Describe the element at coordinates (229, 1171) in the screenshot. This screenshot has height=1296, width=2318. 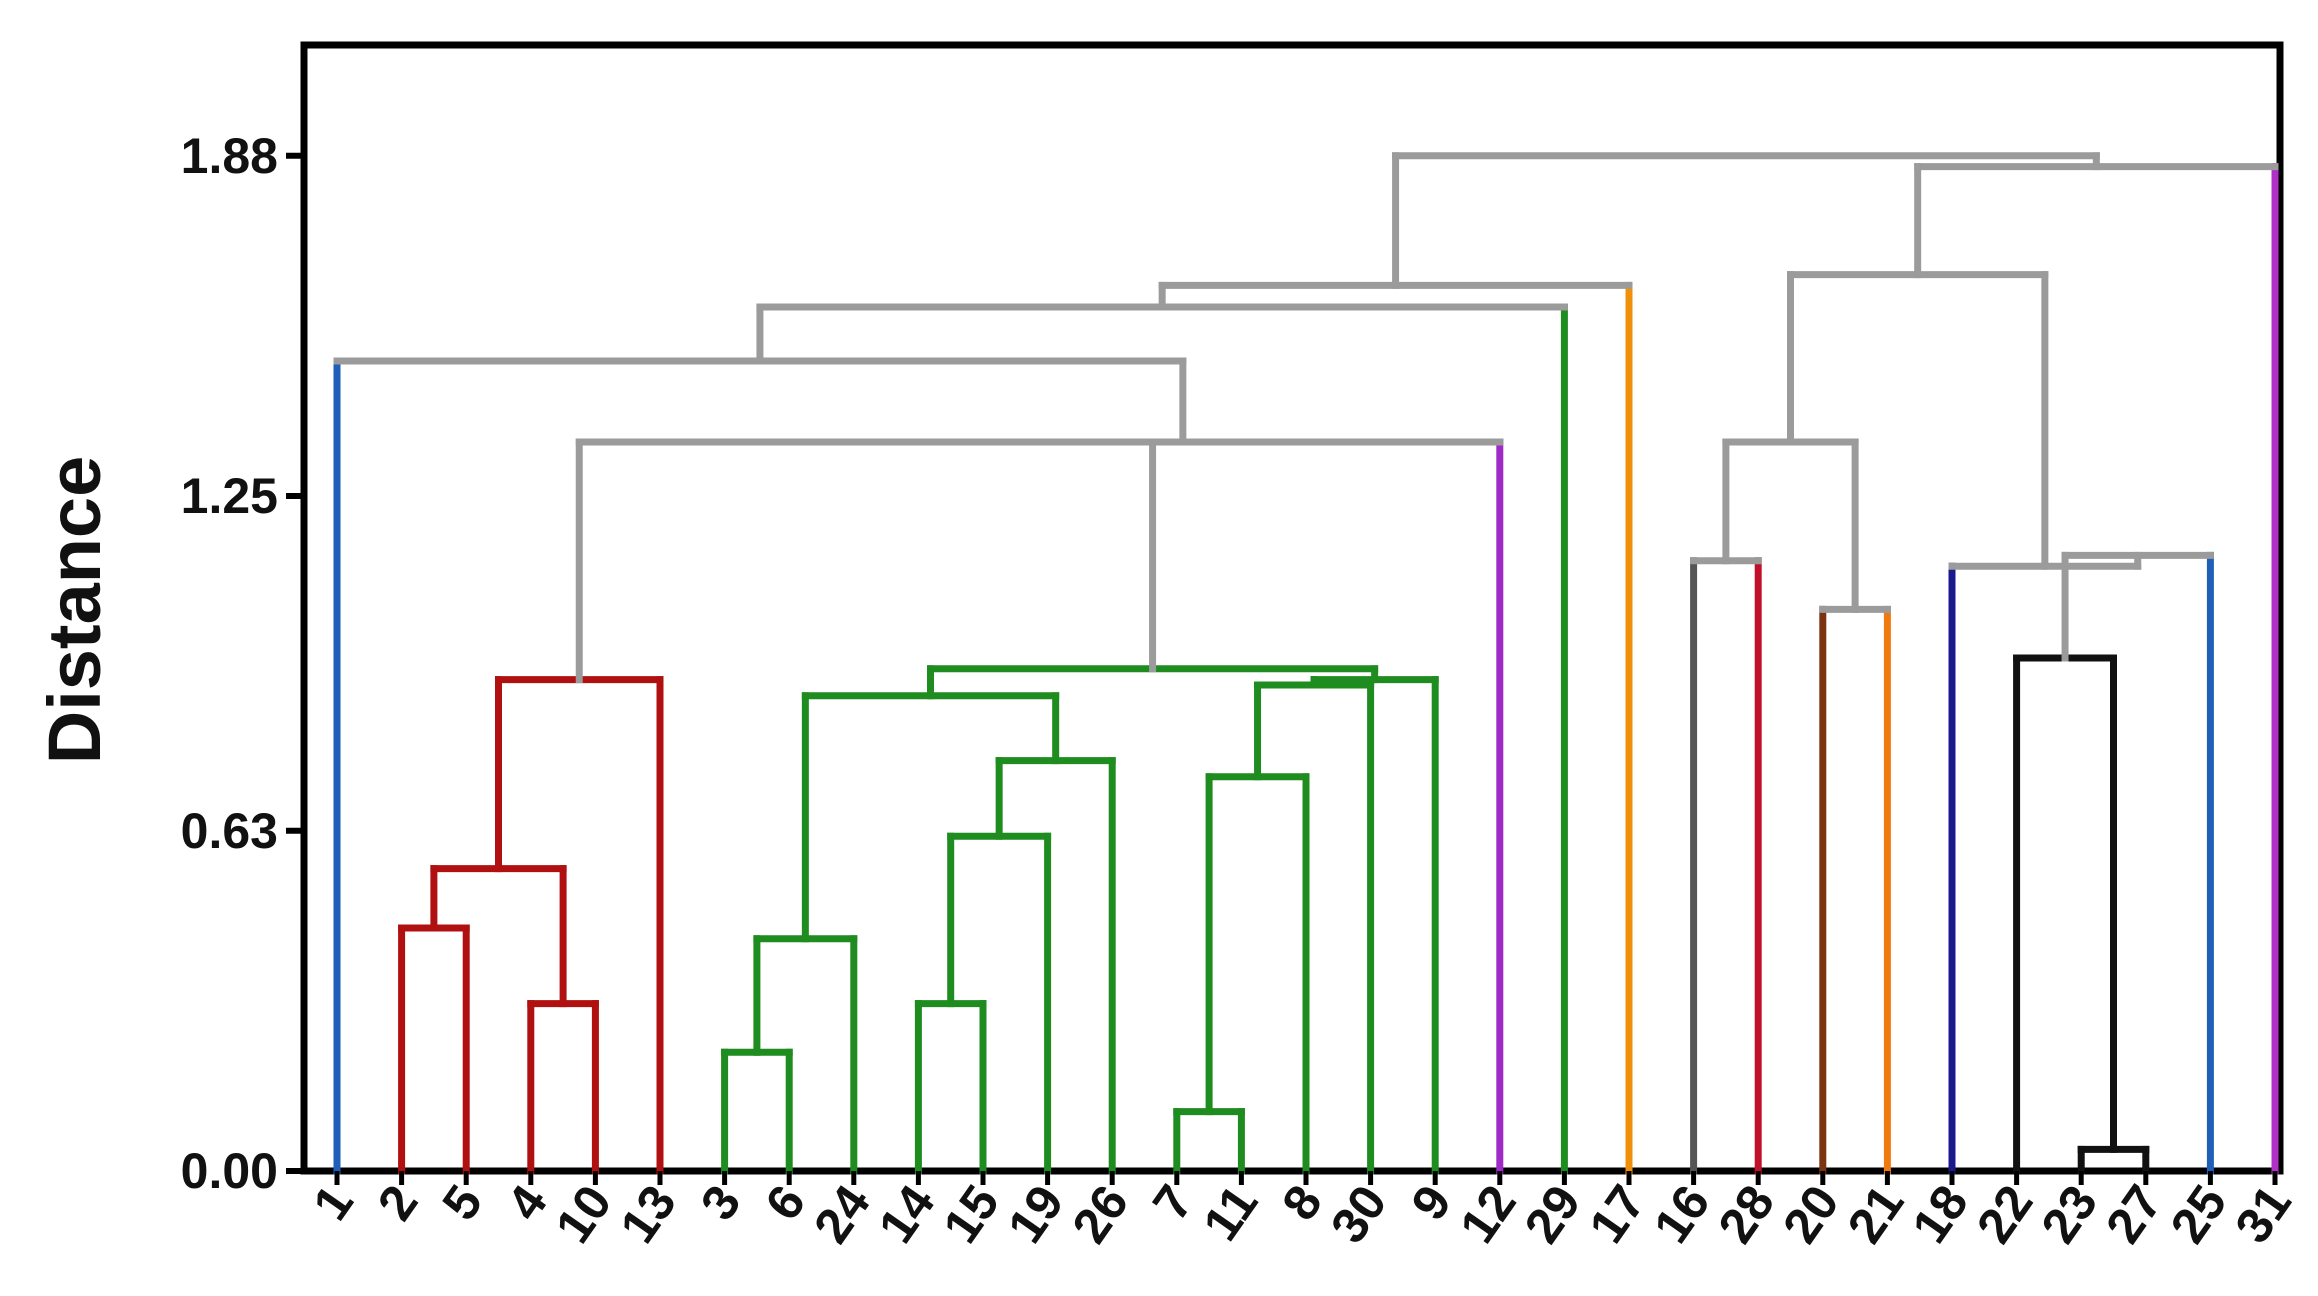
I see `y-tick-label: 0.00` at that location.